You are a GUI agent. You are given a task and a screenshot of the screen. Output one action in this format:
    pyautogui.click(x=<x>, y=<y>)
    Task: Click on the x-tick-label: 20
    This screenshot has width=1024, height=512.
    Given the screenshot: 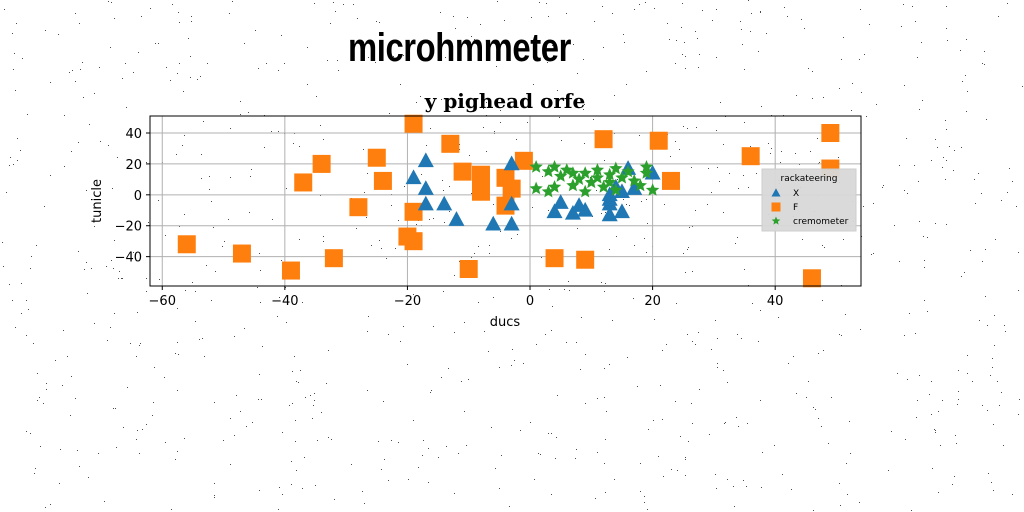 What is the action you would take?
    pyautogui.click(x=652, y=301)
    